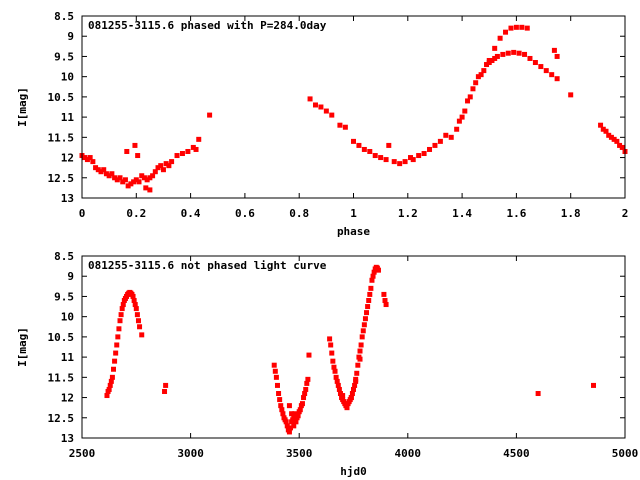 The height and width of the screenshot is (480, 640). What do you see at coordinates (64, 296) in the screenshot?
I see `raw-y-tick-label: 9.5` at bounding box center [64, 296].